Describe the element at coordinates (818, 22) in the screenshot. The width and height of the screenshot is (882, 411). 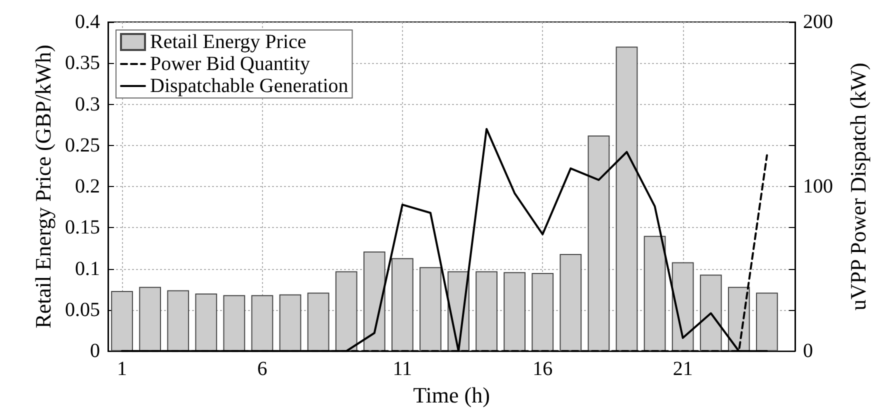
I see `y2-tick-label: 200` at that location.